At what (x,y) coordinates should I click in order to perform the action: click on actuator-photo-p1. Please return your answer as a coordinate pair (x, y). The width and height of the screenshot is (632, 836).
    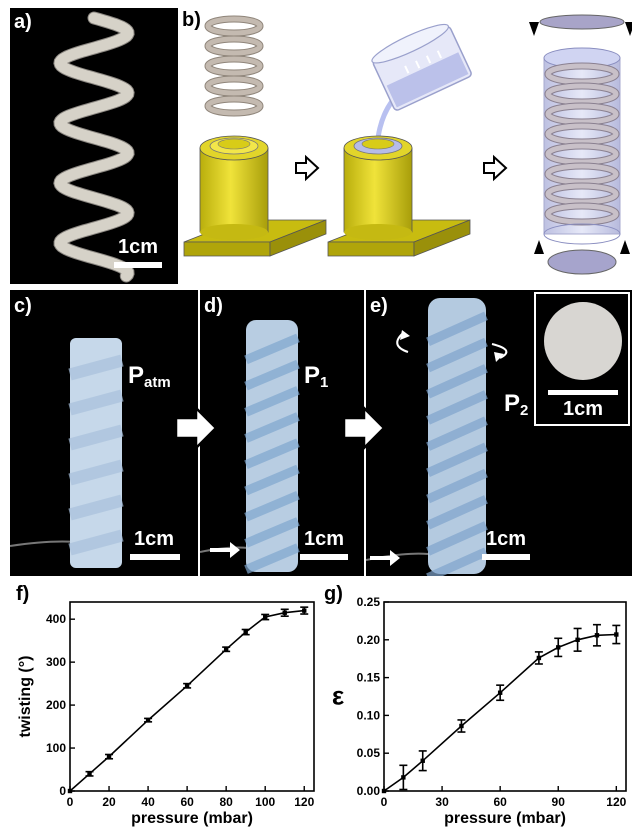
    Looking at the image, I should click on (250, 447).